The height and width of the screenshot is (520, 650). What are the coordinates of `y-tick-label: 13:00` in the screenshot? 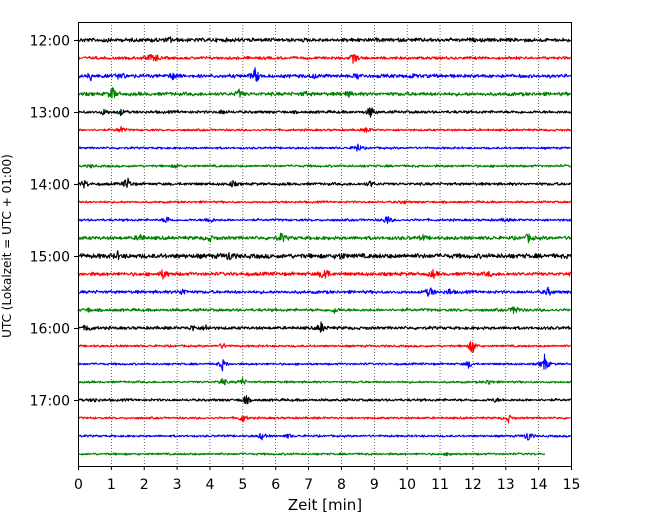 It's located at (50, 114).